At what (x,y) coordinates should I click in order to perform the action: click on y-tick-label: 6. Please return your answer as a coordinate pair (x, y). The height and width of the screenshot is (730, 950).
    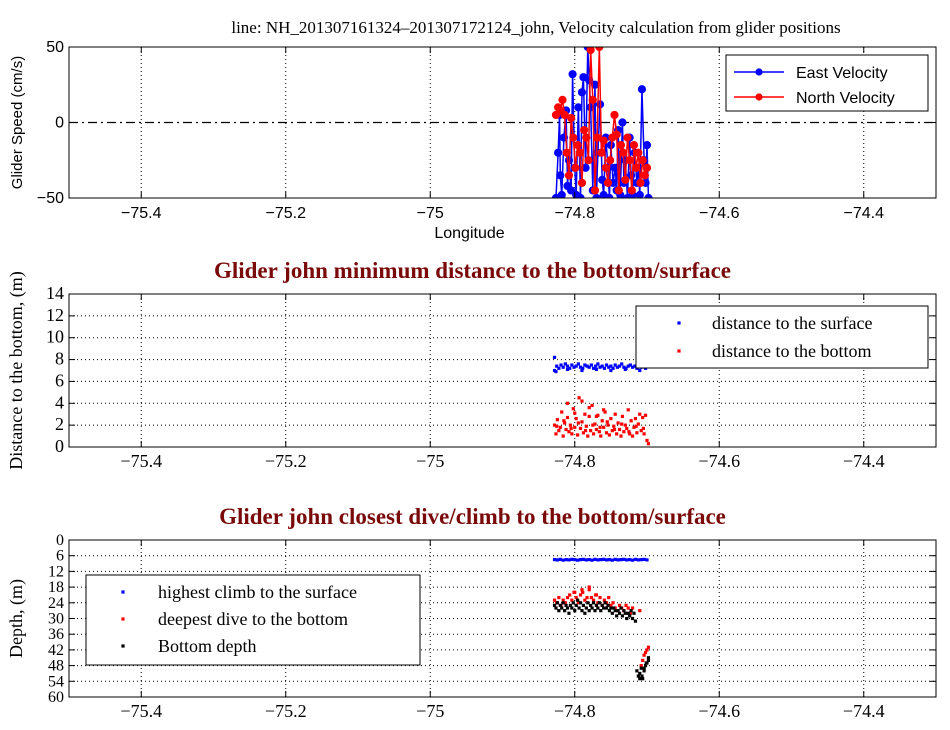
    Looking at the image, I should click on (59, 380).